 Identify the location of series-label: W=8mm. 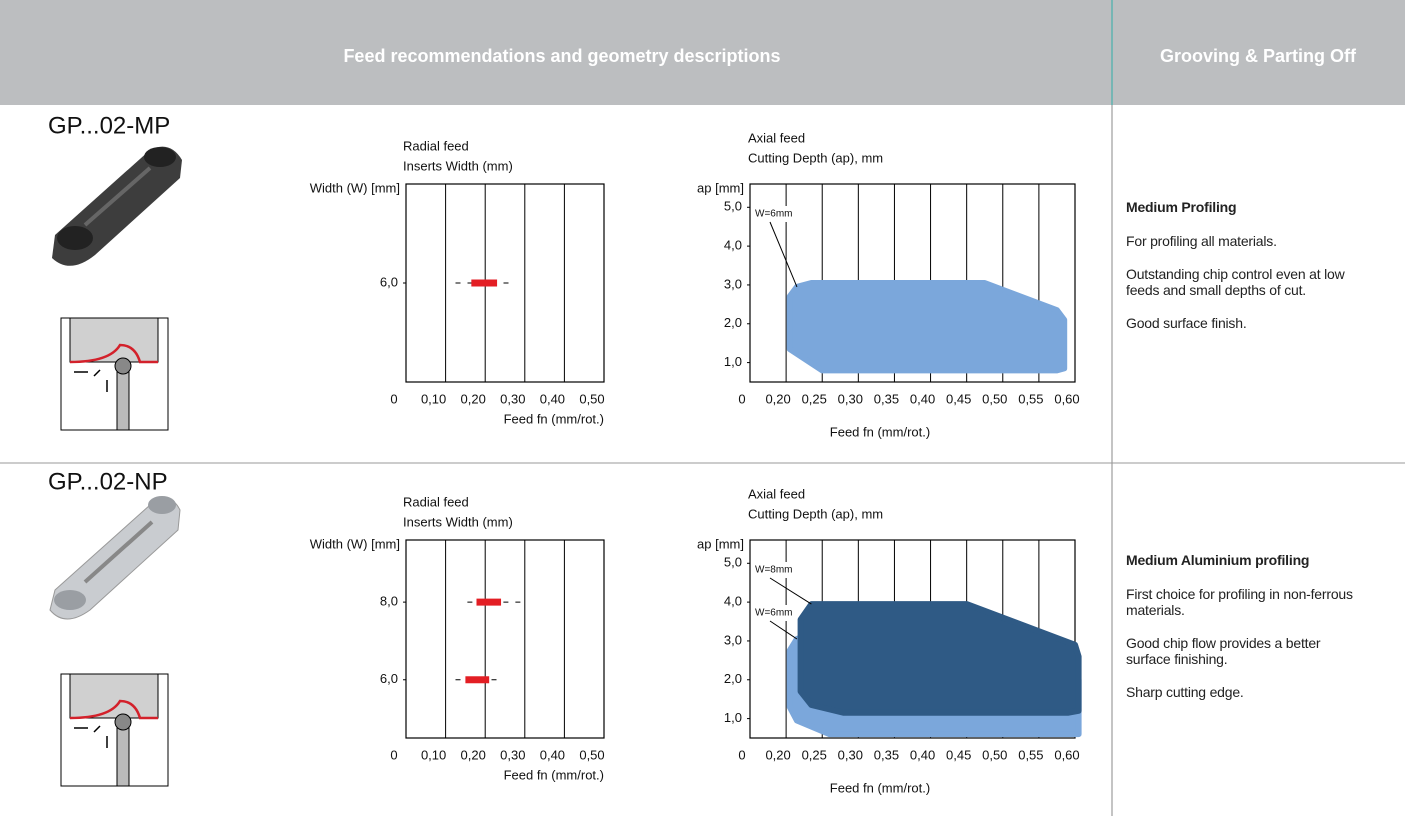
(774, 570).